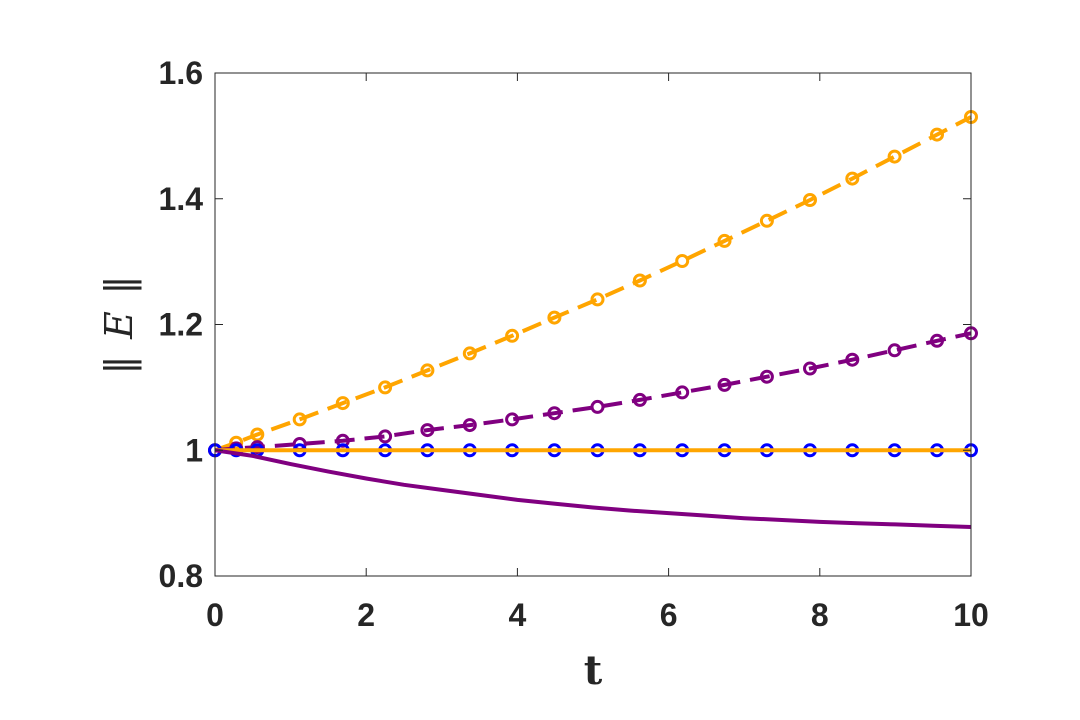 This screenshot has height=720, width=1080. What do you see at coordinates (119, 285) in the screenshot?
I see `y-axis-label-bars-right: ‖` at bounding box center [119, 285].